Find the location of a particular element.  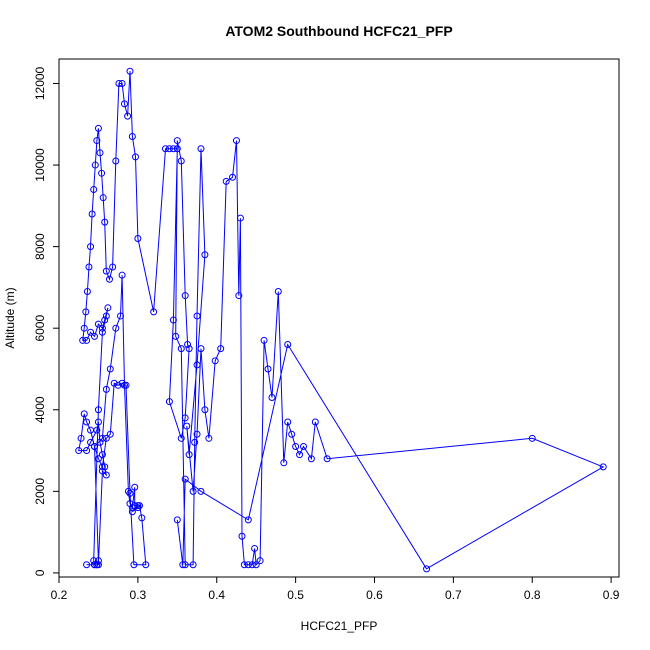

x-tick-label: 0.2 is located at coordinates (59, 595).